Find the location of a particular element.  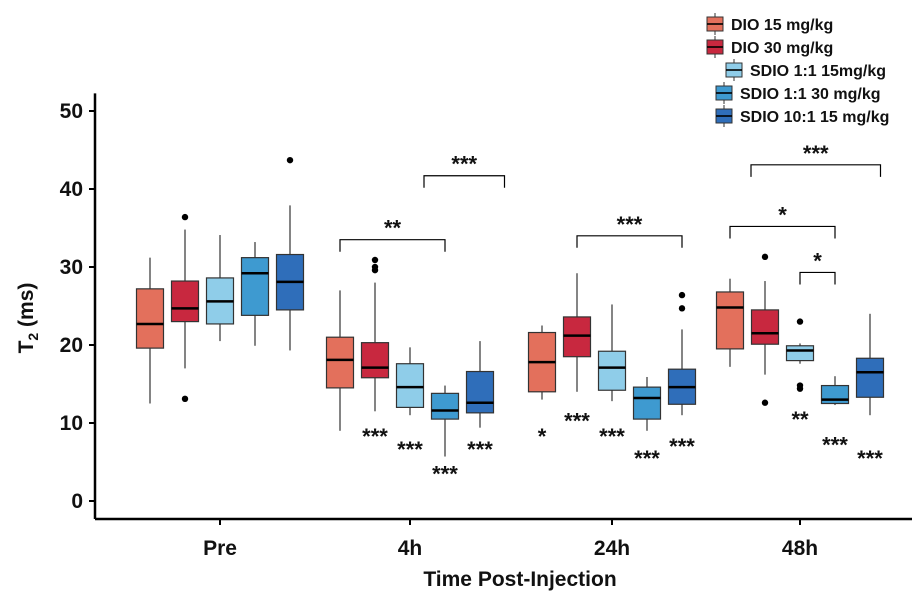

legend-label: SDIO 1:1 15mg/kg is located at coordinates (818, 71).